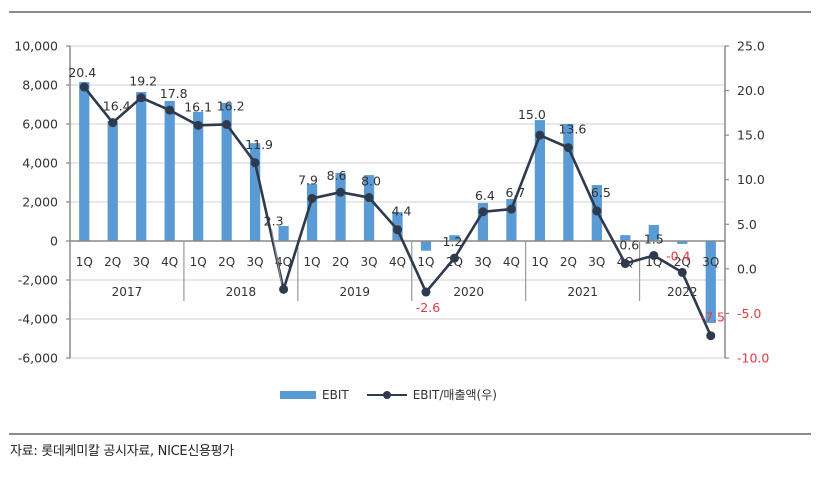  I want to click on x-axis-year-label: 2018, so click(241, 292).